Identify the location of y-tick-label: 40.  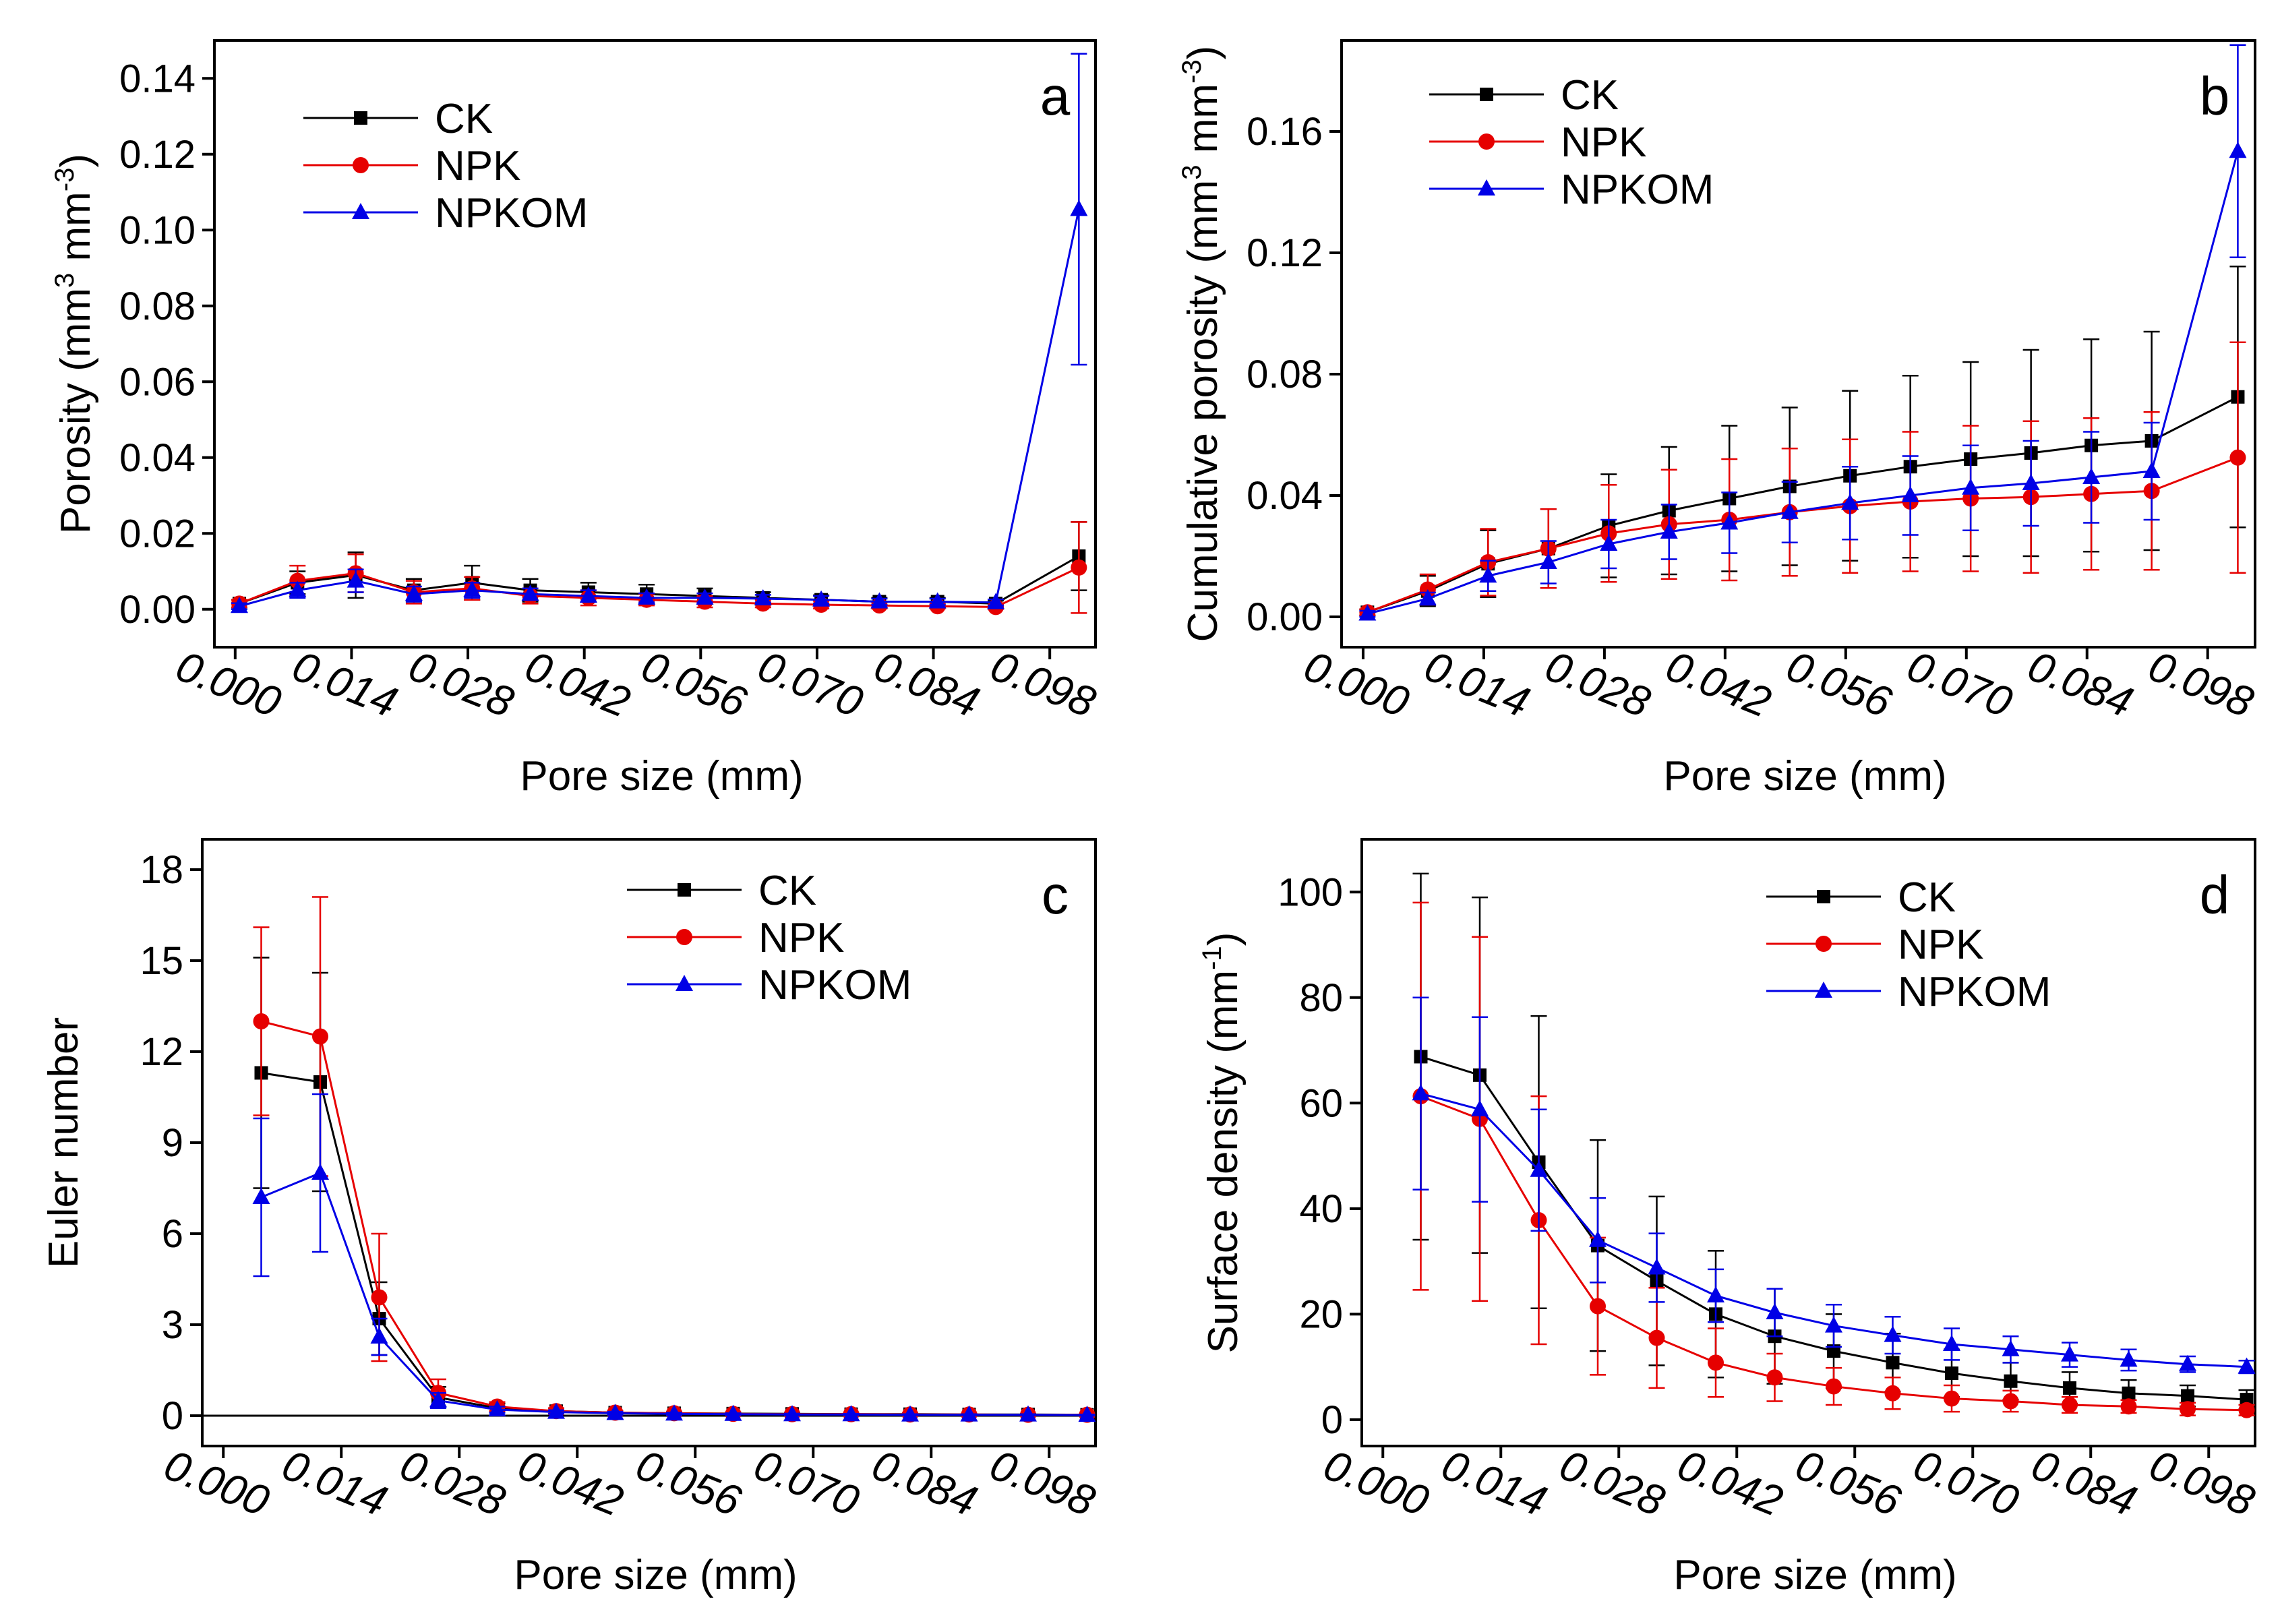
(1321, 1209).